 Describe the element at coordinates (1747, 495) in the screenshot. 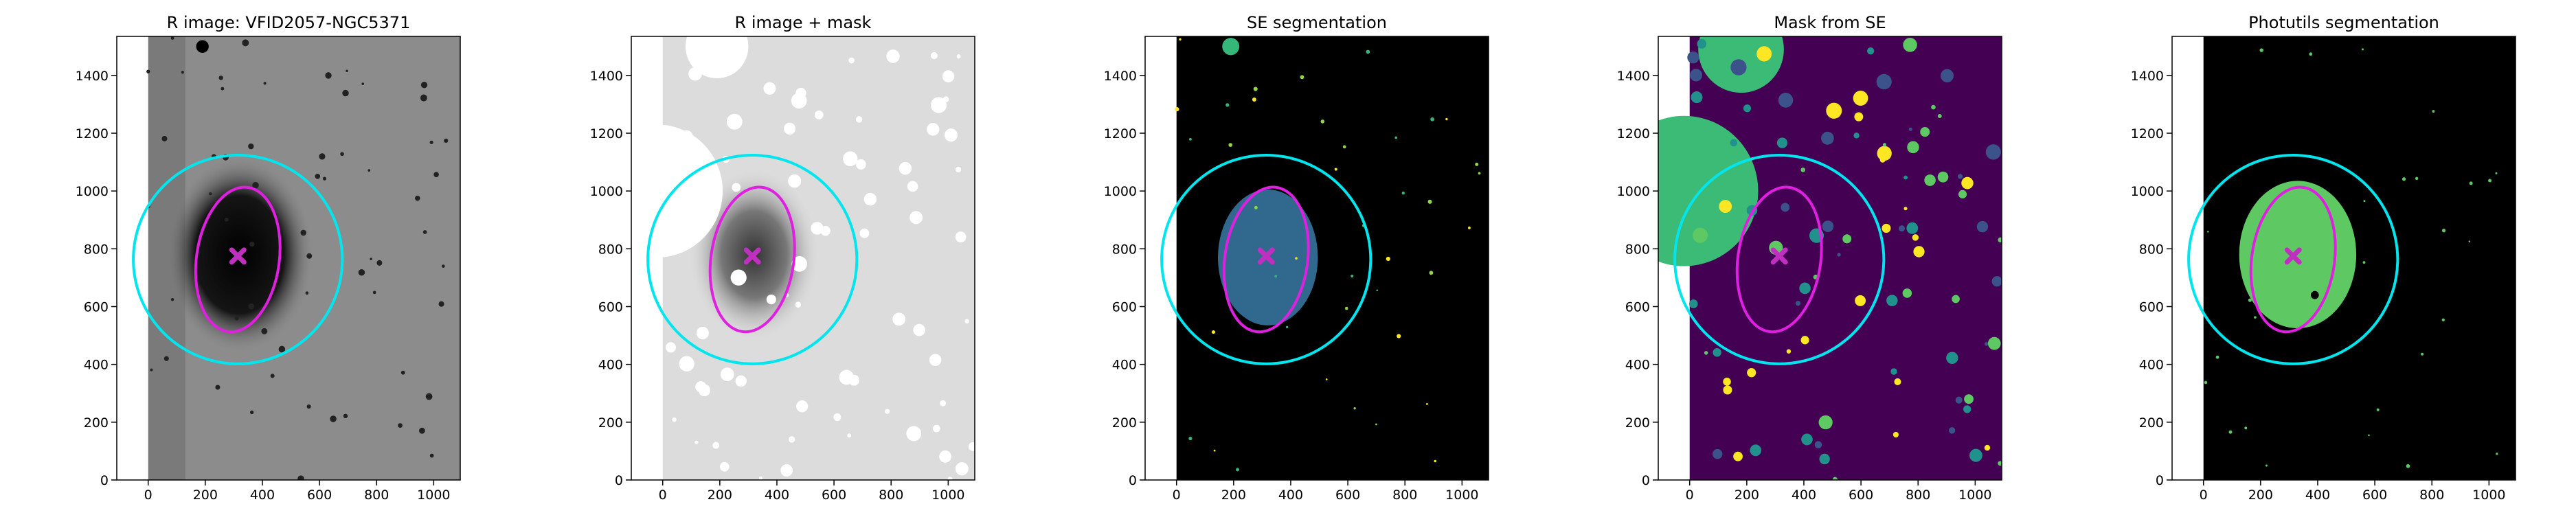

I see `x-tick-label: 200` at that location.